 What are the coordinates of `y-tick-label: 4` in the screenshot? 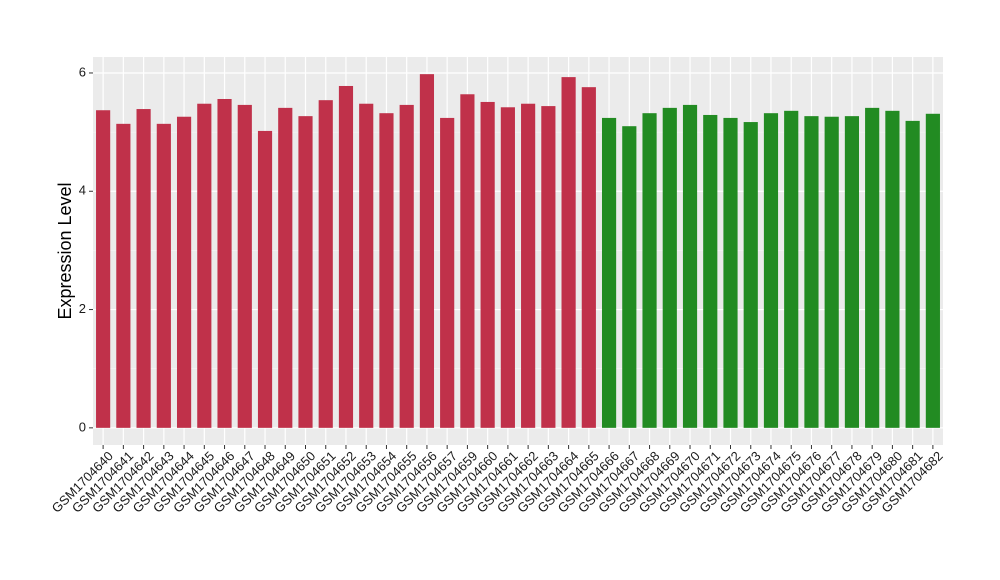 It's located at (82, 190).